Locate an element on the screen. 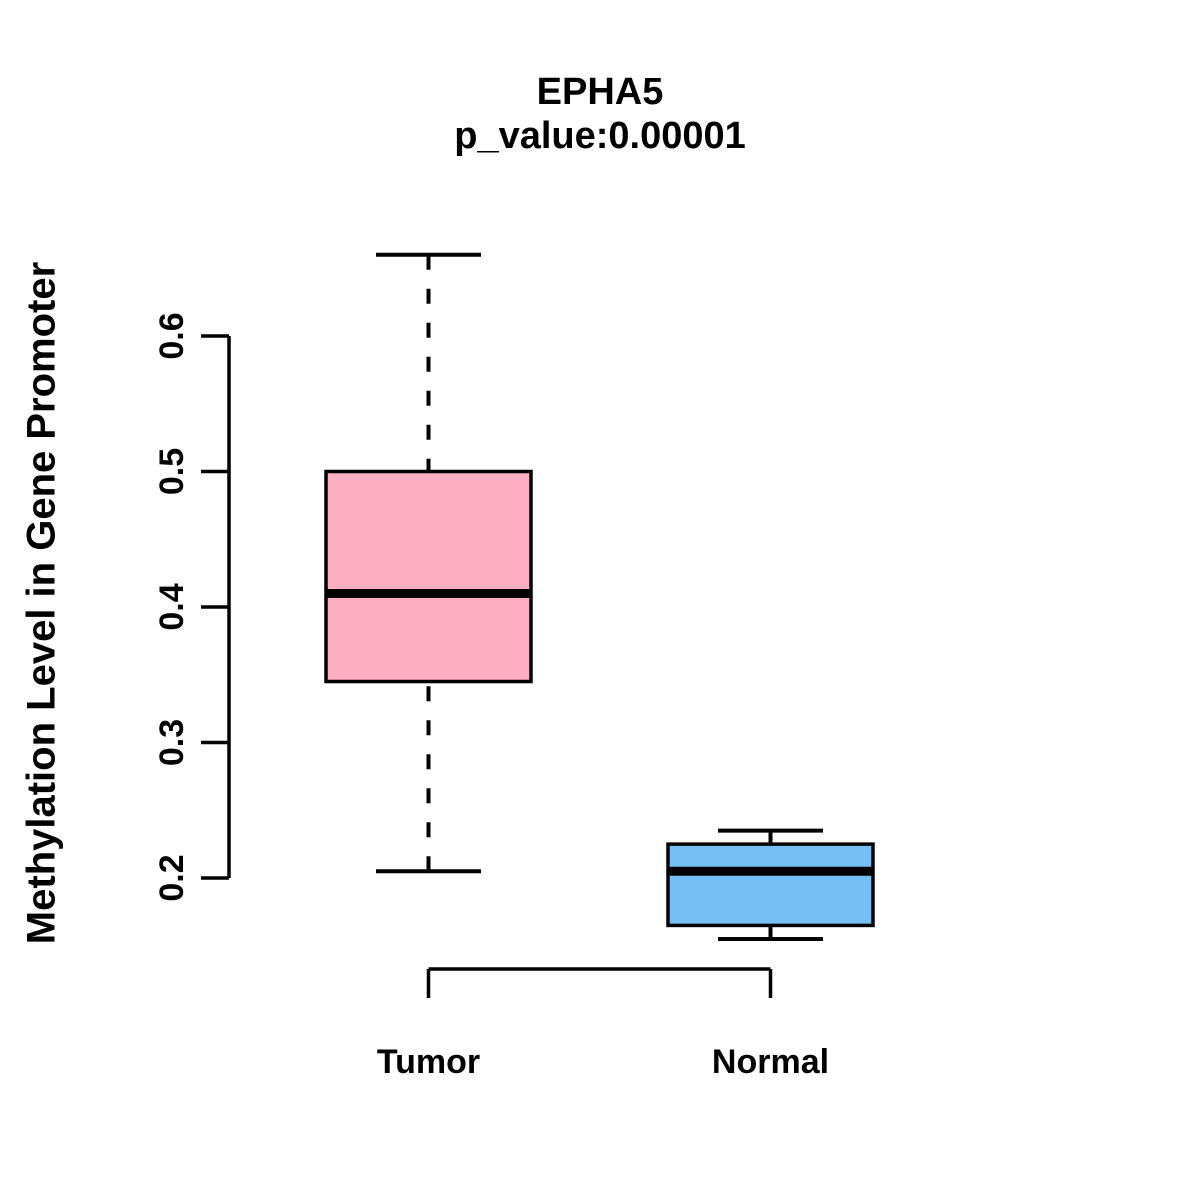 The width and height of the screenshot is (1200, 1200). box-normal is located at coordinates (770, 885).